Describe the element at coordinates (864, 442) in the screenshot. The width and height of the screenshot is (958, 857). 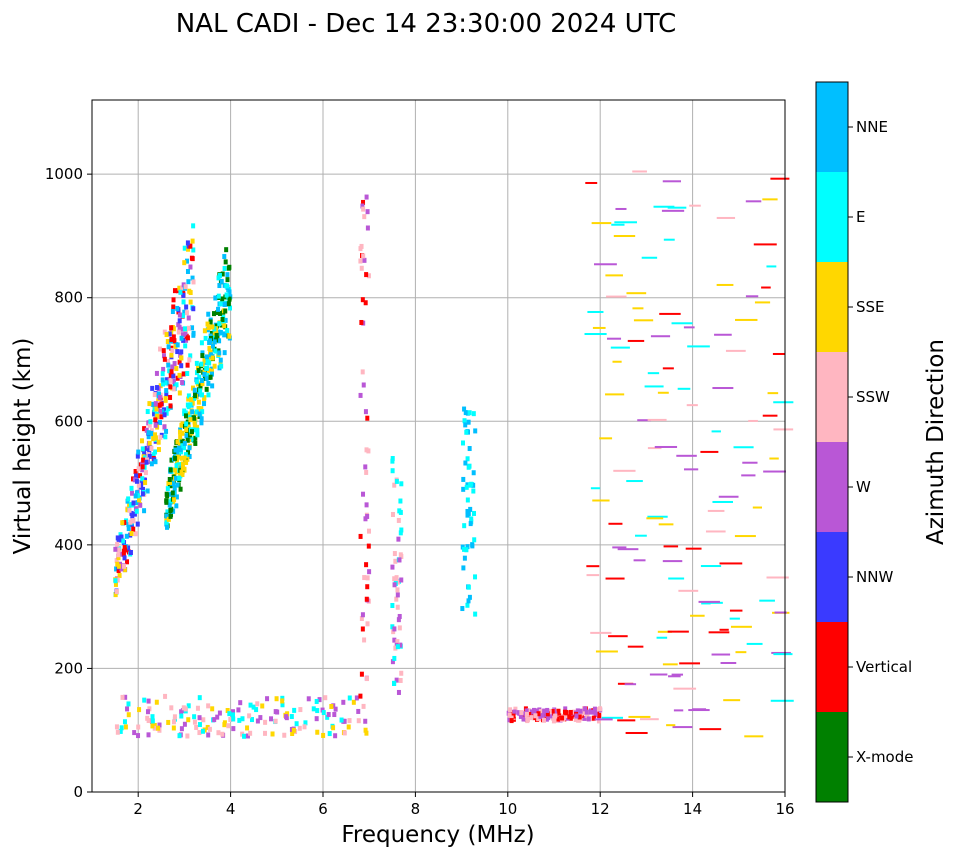
I see `colorbar: X-mode Vertical NNW W SSW SSE E NNE` at that location.